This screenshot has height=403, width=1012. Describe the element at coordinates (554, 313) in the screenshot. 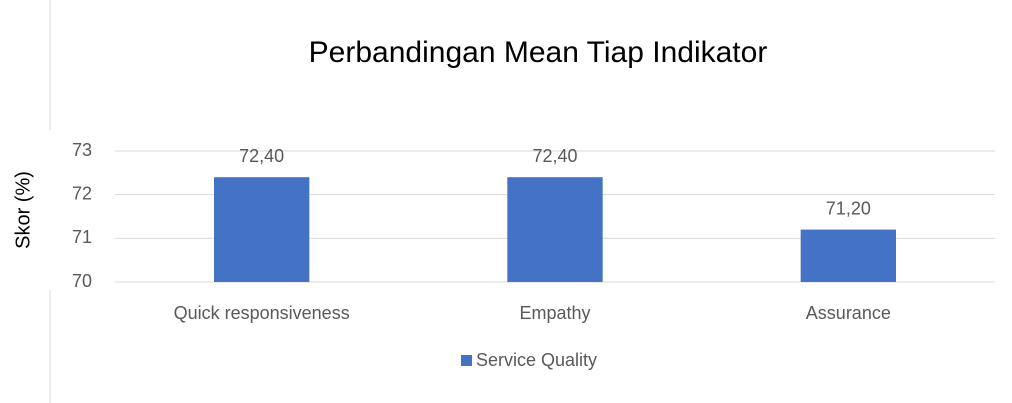

I see `x-tick-label: Empathy` at that location.